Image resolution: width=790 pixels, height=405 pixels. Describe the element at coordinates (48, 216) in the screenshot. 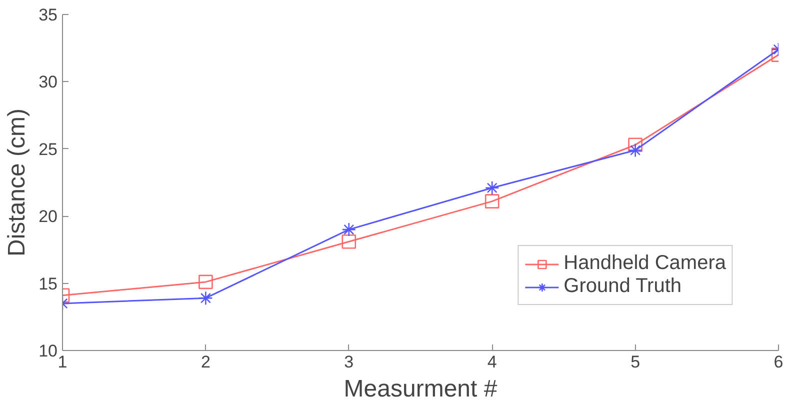

I see `y-tick-label: 20` at that location.